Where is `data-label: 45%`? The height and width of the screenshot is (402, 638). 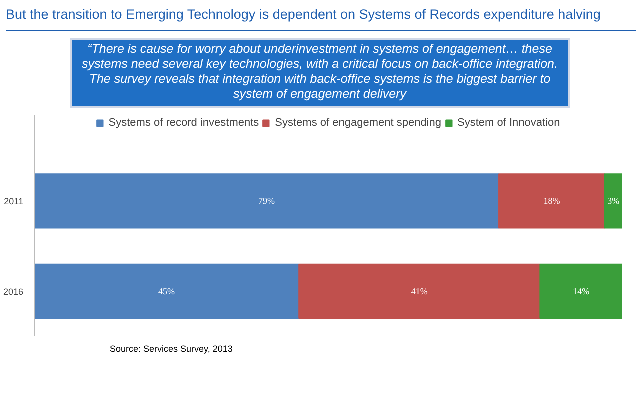
data-label: 45% is located at coordinates (167, 291).